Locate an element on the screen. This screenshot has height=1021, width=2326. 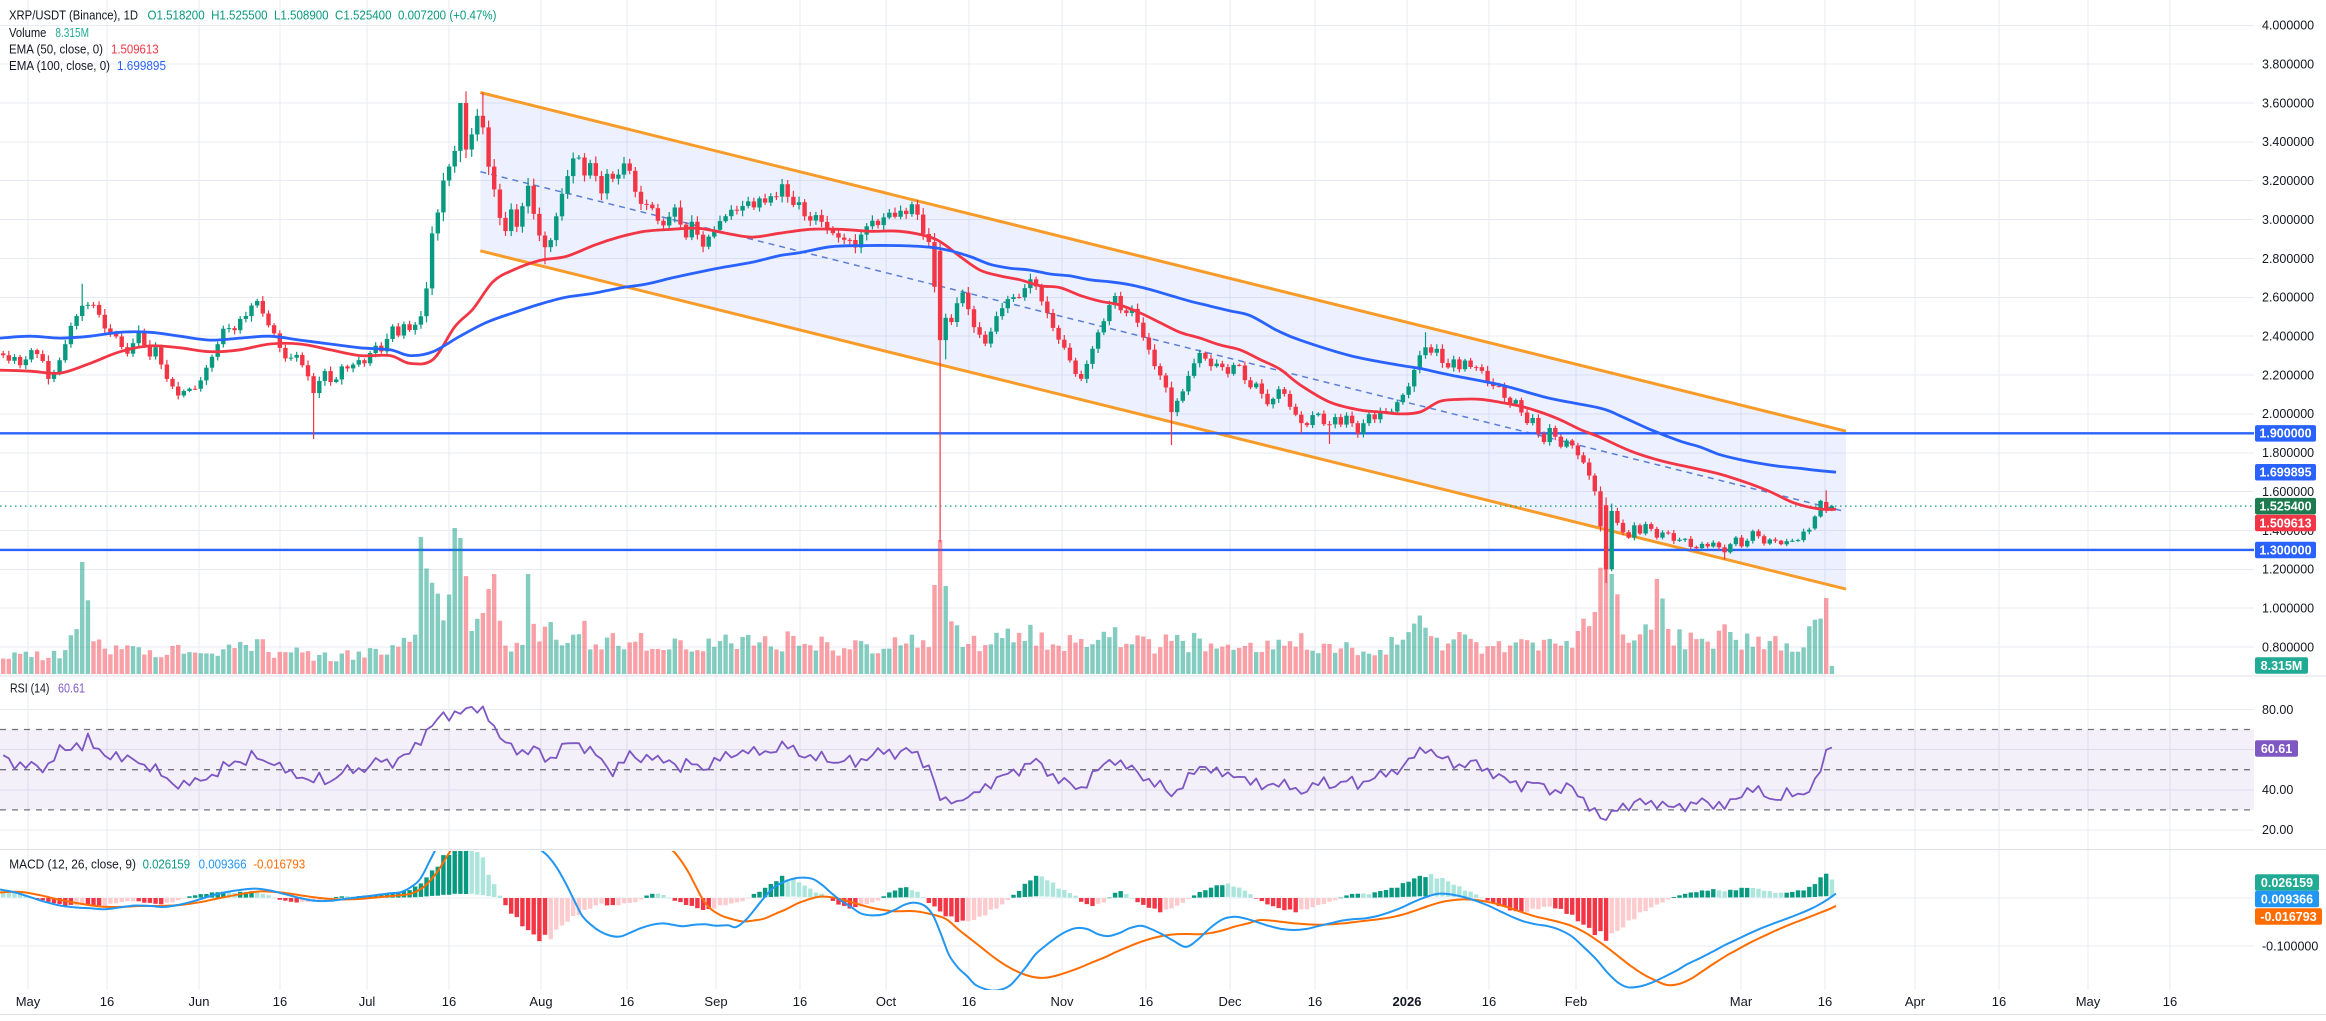
svg-text: 1.525400 is located at coordinates (2285, 507).